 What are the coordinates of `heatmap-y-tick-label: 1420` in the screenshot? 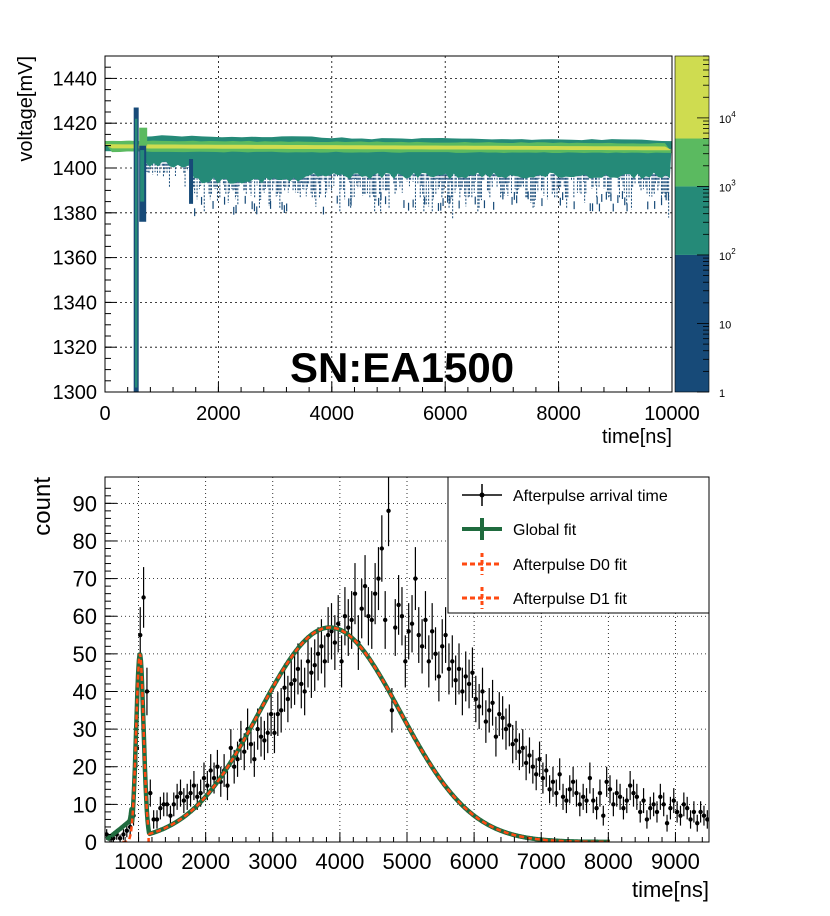 It's located at (75, 124).